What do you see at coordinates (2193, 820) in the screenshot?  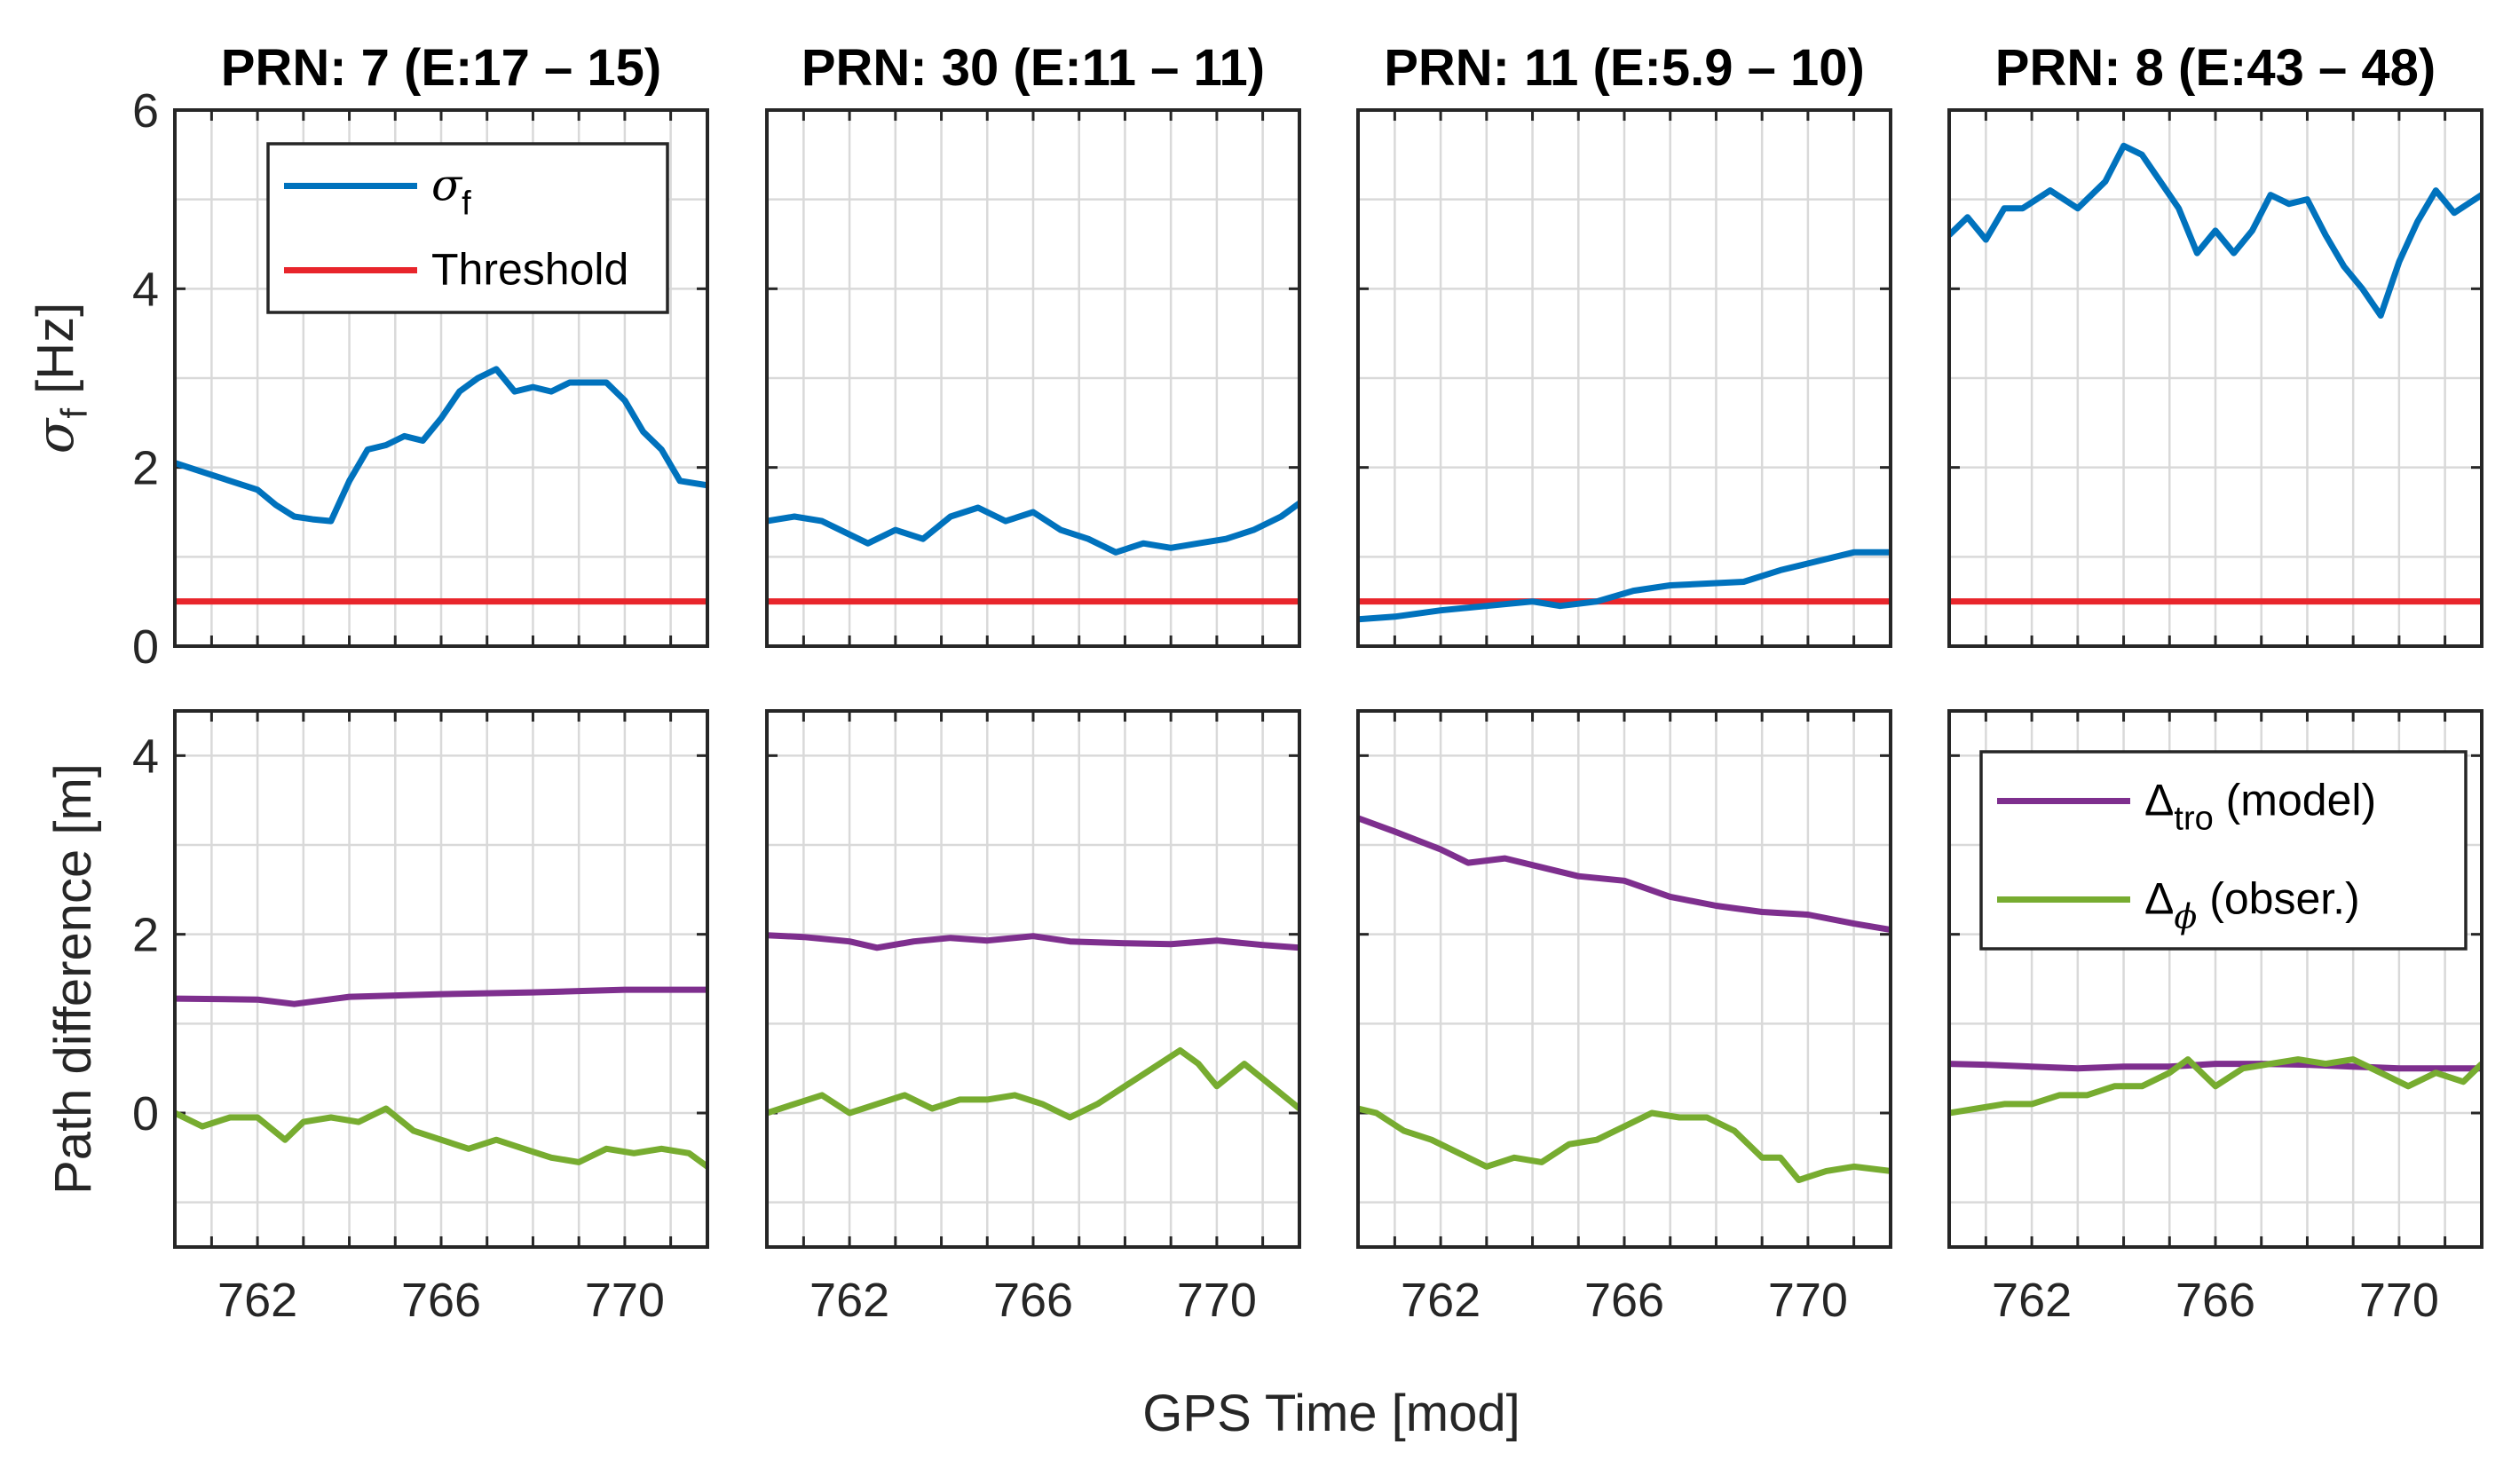 I see `legend-subscript: tro` at bounding box center [2193, 820].